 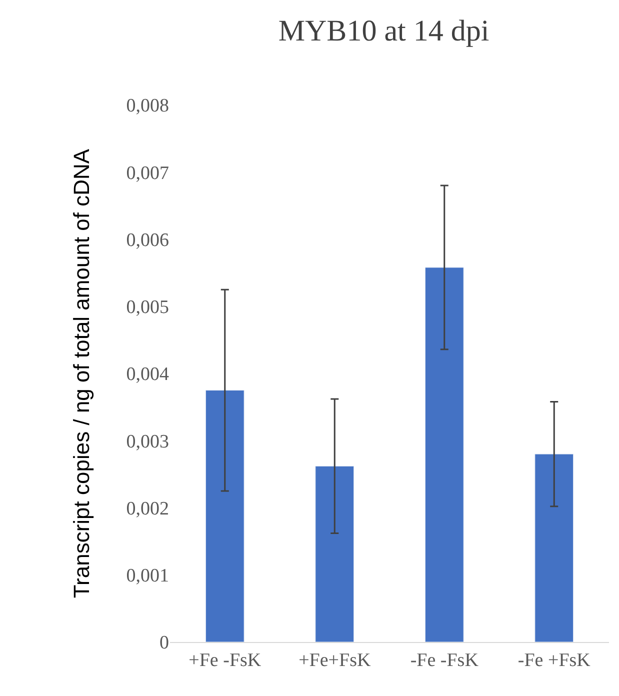 I want to click on x-tick-label: -Fe +FsK, so click(x=554, y=660).